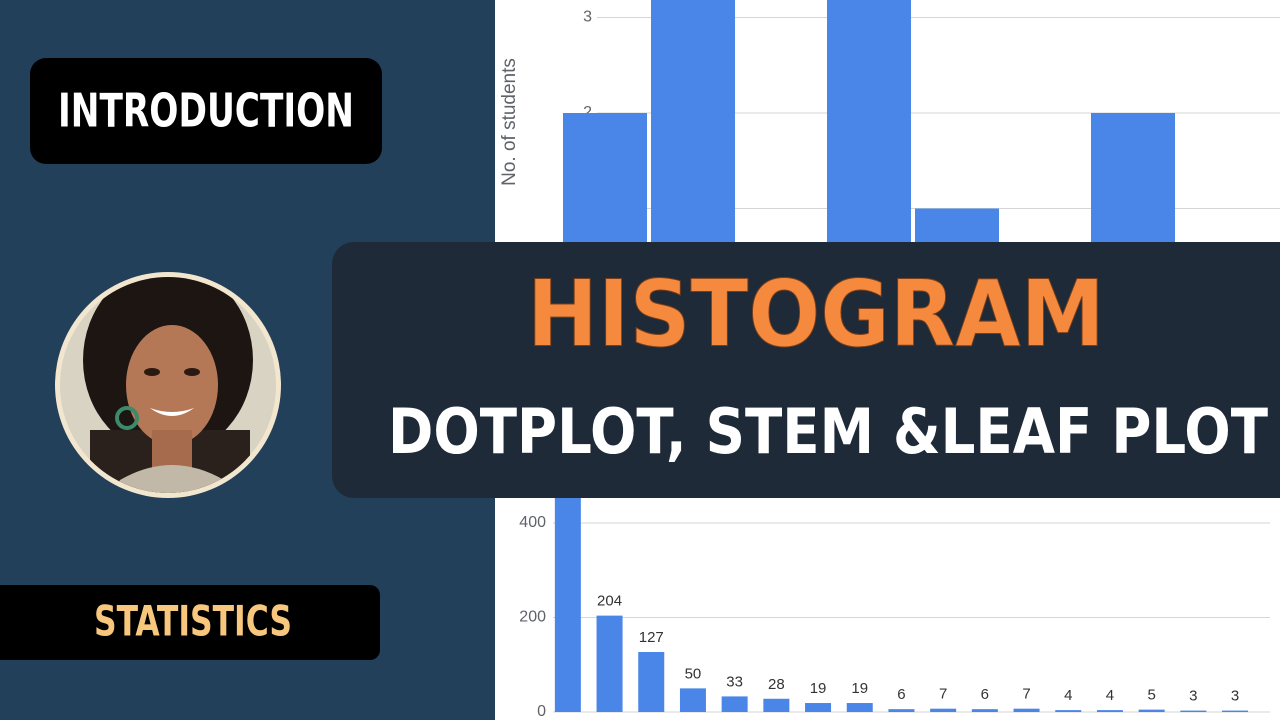 The image size is (1280, 720). I want to click on y-axis-label: No. of students, so click(509, 122).